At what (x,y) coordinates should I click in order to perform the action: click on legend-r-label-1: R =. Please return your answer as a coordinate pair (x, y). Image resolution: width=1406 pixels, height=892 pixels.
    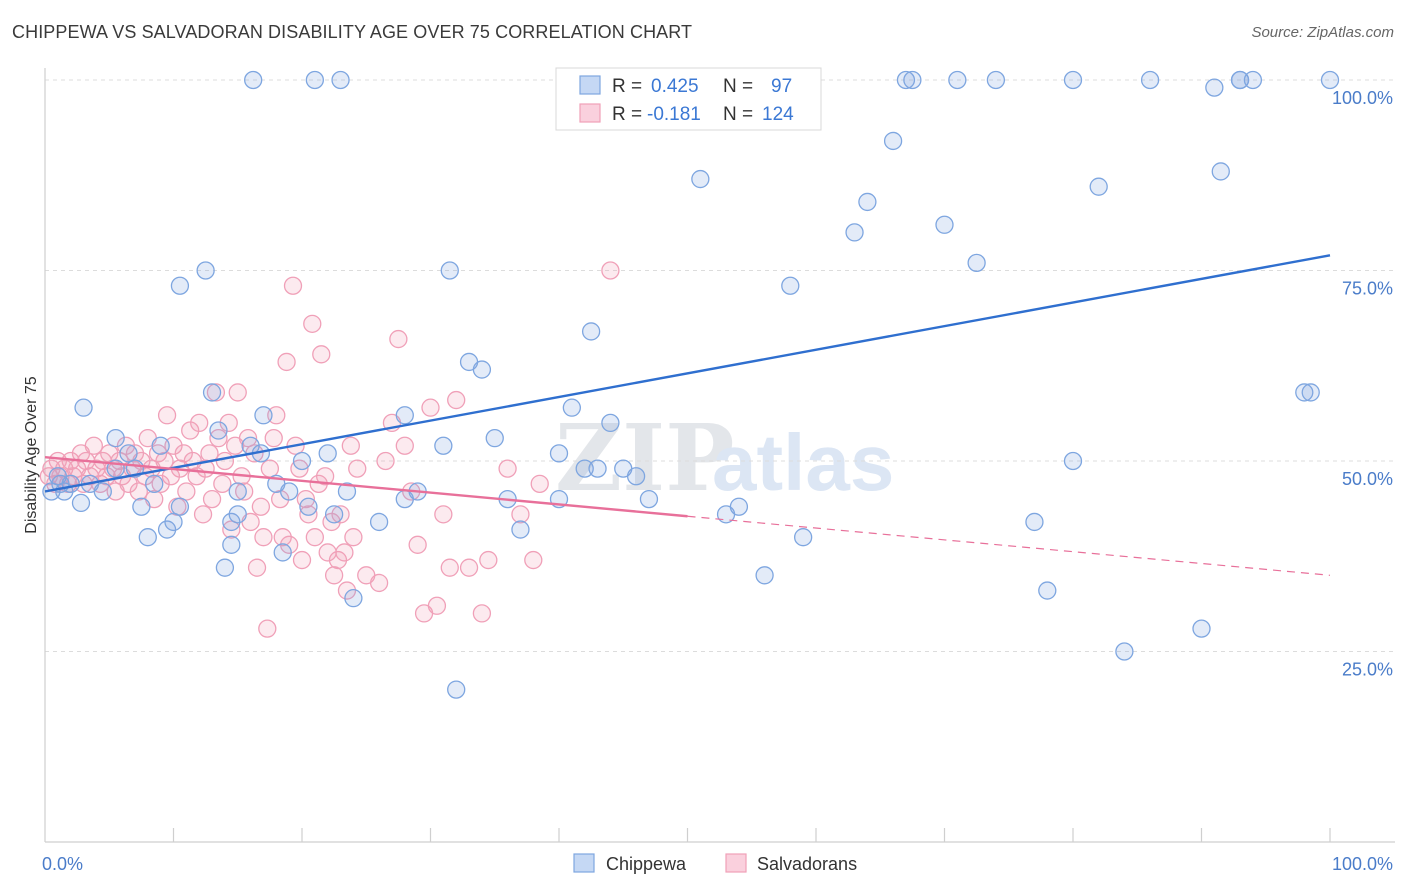
    Looking at the image, I should click on (629, 86).